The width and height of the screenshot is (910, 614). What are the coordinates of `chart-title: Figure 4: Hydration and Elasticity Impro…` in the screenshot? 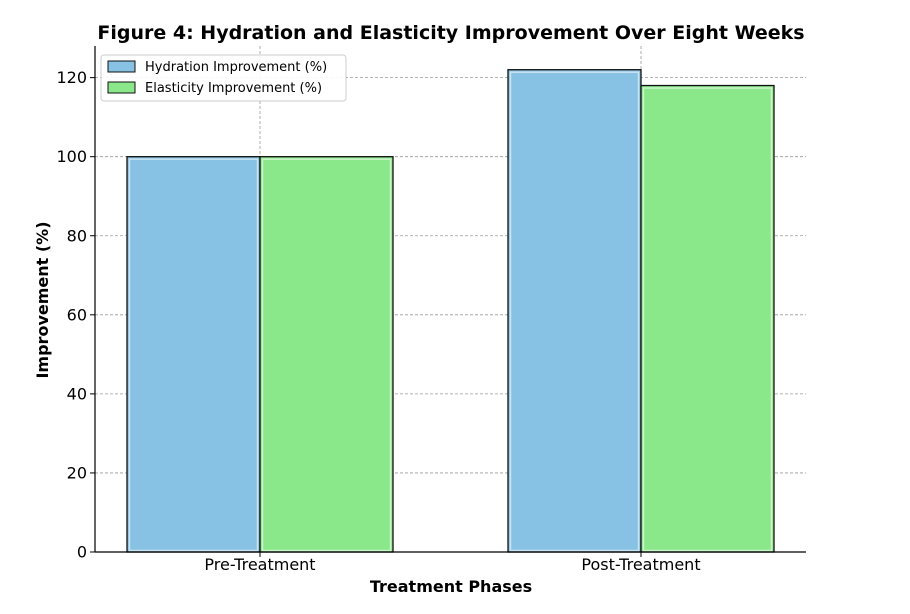 It's located at (450, 33).